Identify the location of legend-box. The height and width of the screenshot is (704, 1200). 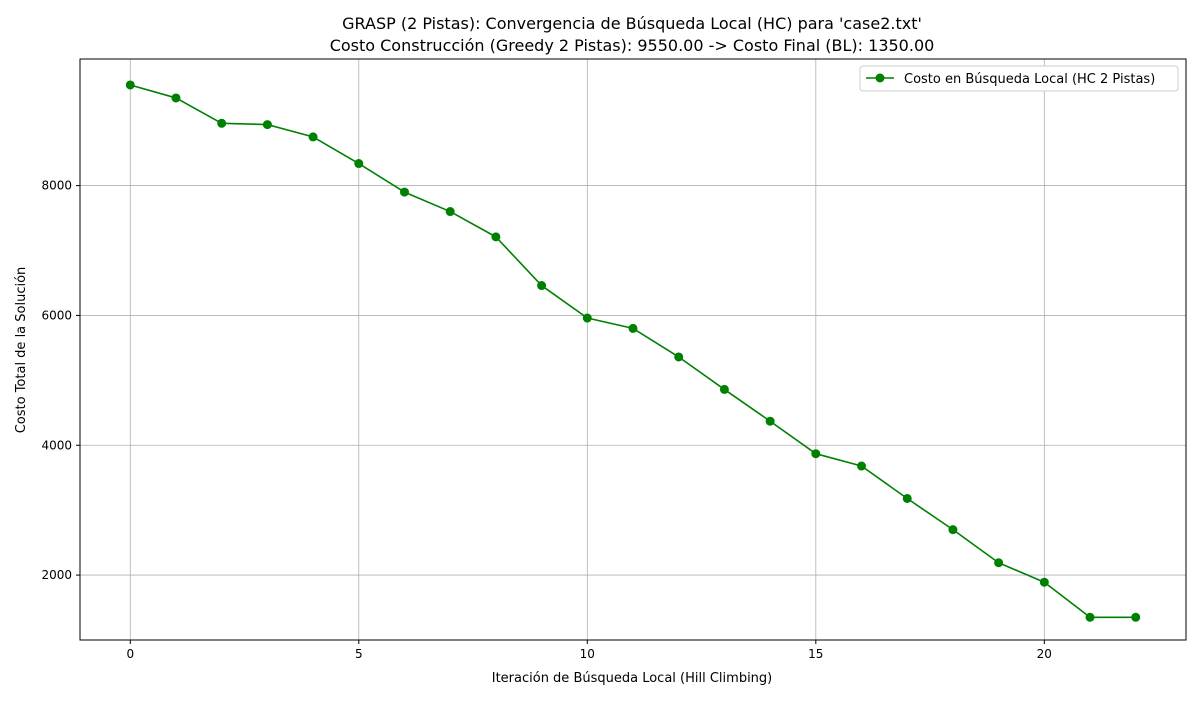
(1019, 78).